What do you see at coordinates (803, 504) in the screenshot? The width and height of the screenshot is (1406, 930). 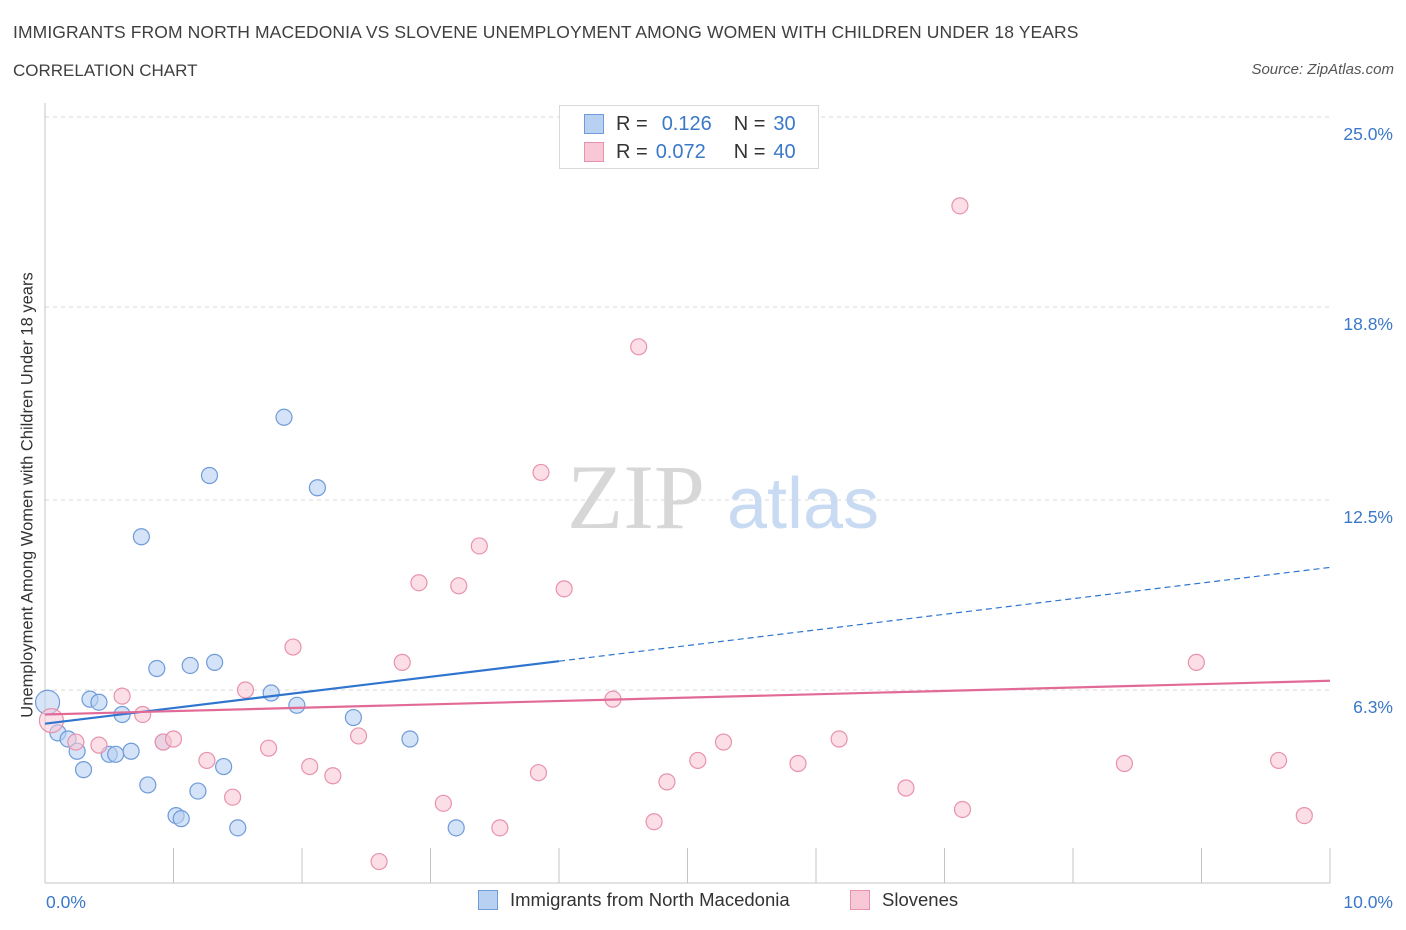 I see `watermark-atlas: atlas` at bounding box center [803, 504].